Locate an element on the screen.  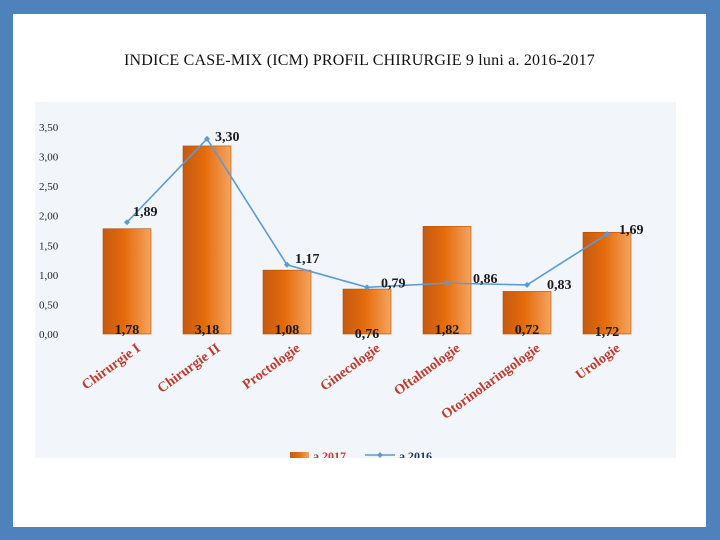
bar-value-label: 1,72 is located at coordinates (607, 332).